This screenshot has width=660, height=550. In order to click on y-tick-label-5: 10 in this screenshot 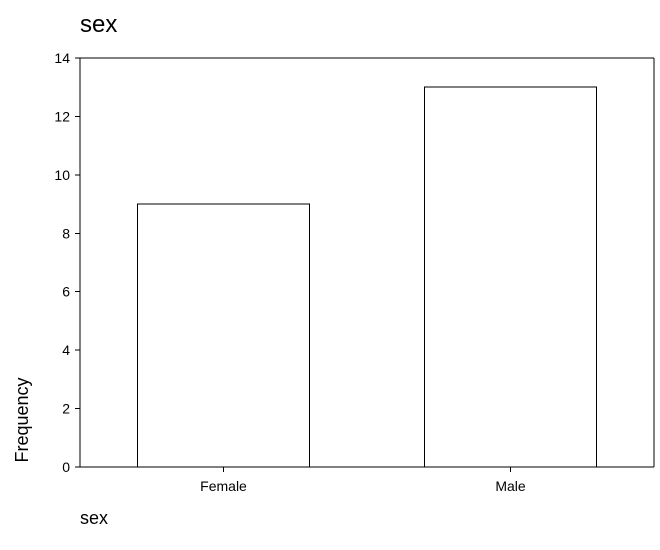, I will do `click(62, 175)`.